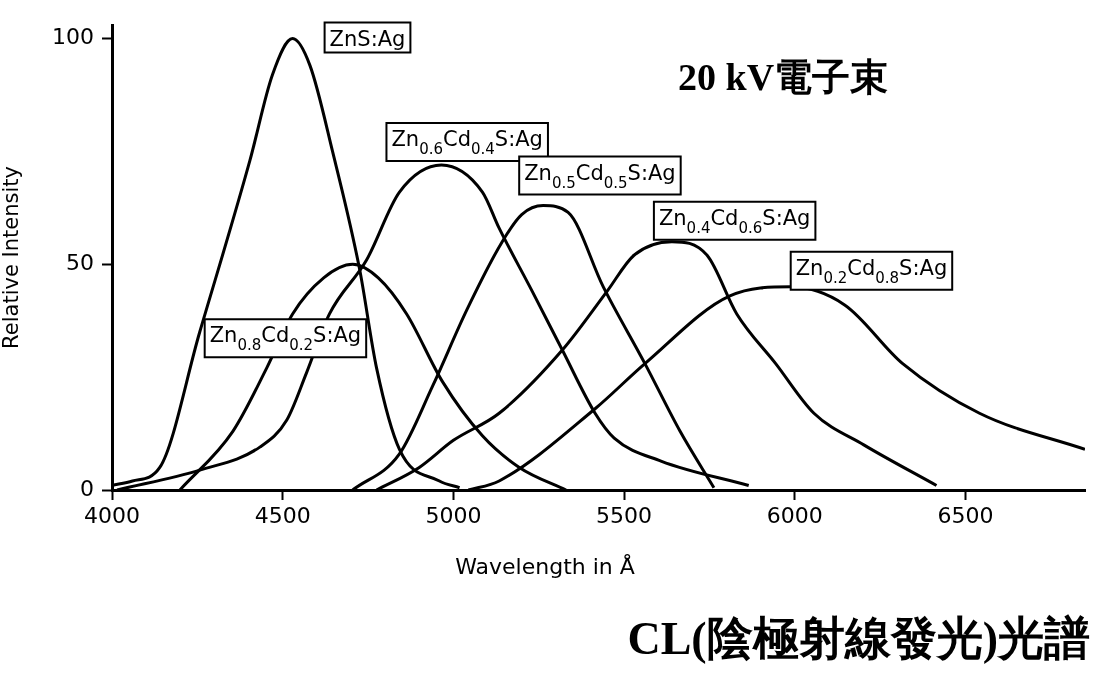 This screenshot has width=1102, height=677. What do you see at coordinates (80, 262) in the screenshot?
I see `y-tick-label: 50` at bounding box center [80, 262].